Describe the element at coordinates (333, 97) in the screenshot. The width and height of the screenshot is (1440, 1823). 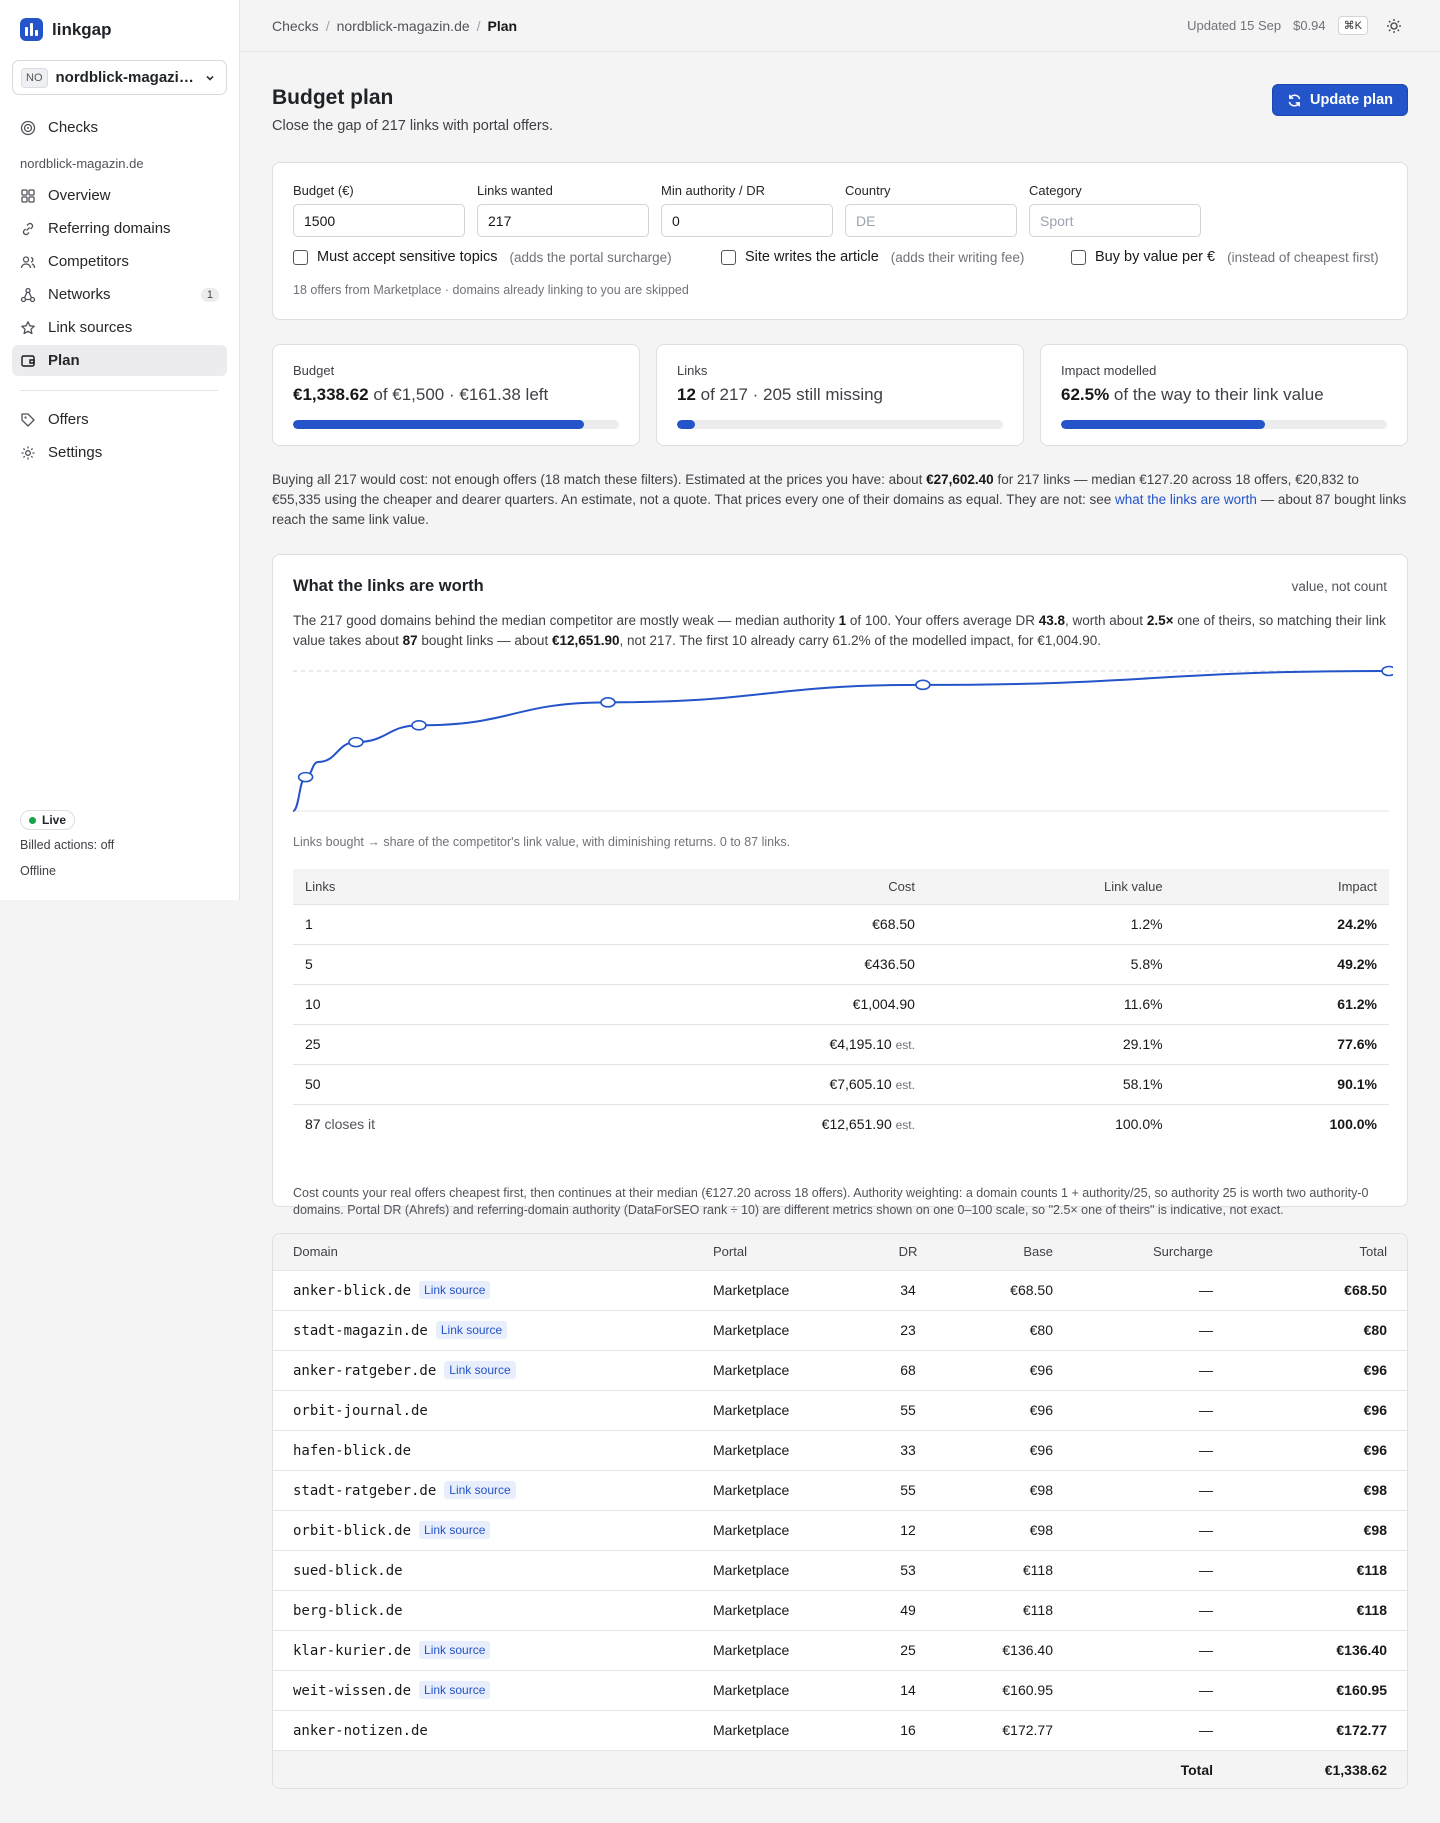
I see `page-title: Budget plan` at that location.